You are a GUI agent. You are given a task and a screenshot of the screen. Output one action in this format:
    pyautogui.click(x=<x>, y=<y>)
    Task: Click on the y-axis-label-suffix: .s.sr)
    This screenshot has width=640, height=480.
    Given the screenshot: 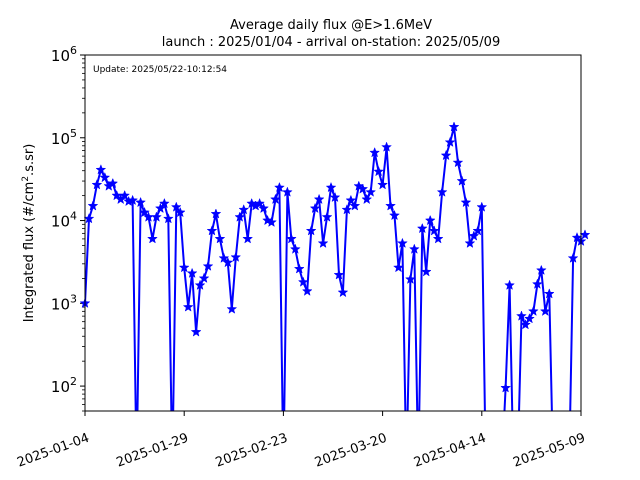 What is the action you would take?
    pyautogui.click(x=29, y=160)
    